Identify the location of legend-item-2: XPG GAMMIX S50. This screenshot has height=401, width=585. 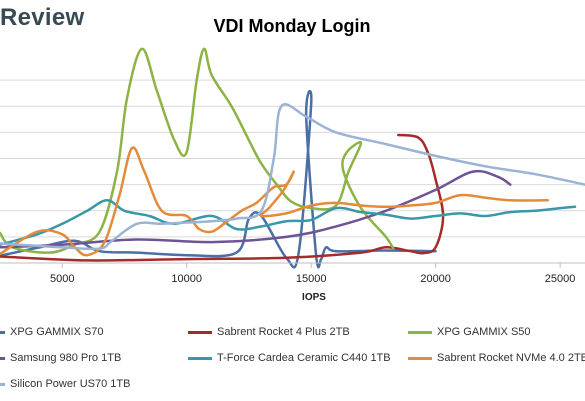
(469, 332).